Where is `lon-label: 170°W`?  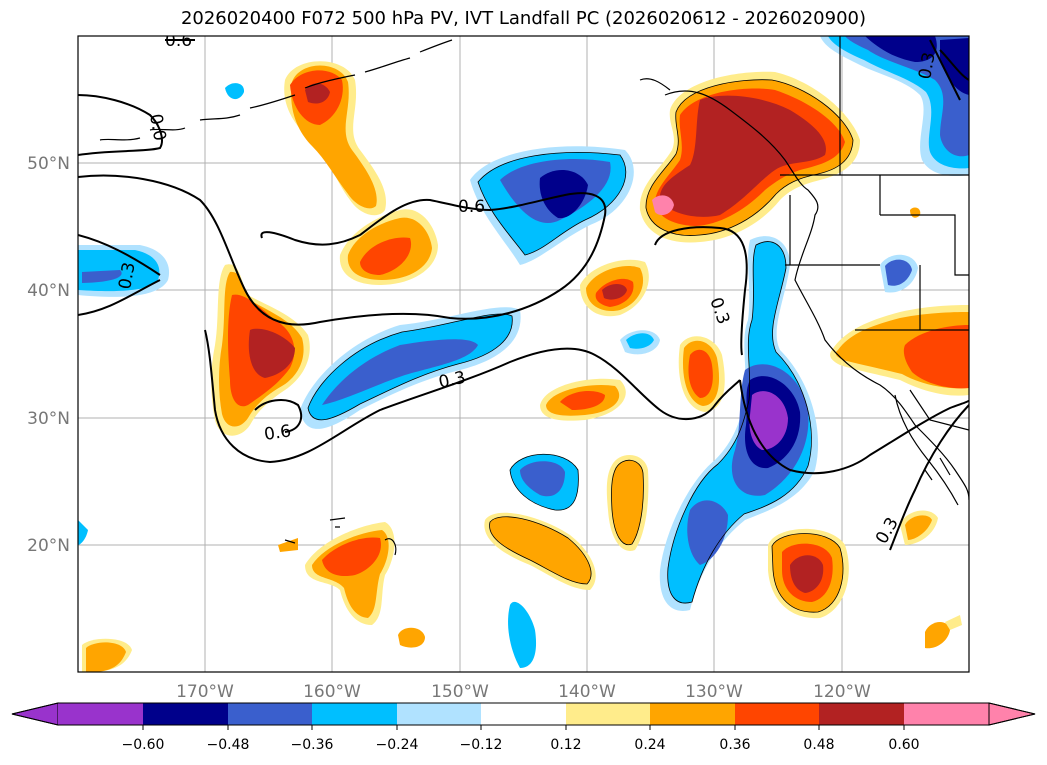
lon-label: 170°W is located at coordinates (205, 692).